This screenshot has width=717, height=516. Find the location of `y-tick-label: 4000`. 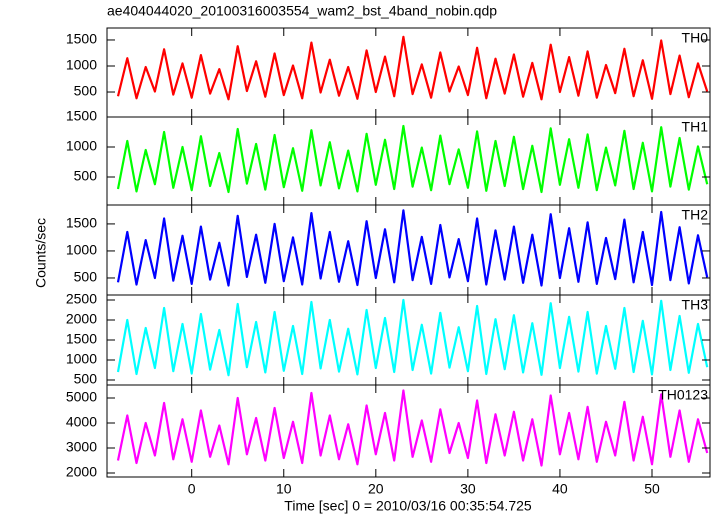

y-tick-label: 4000 is located at coordinates (81, 422).